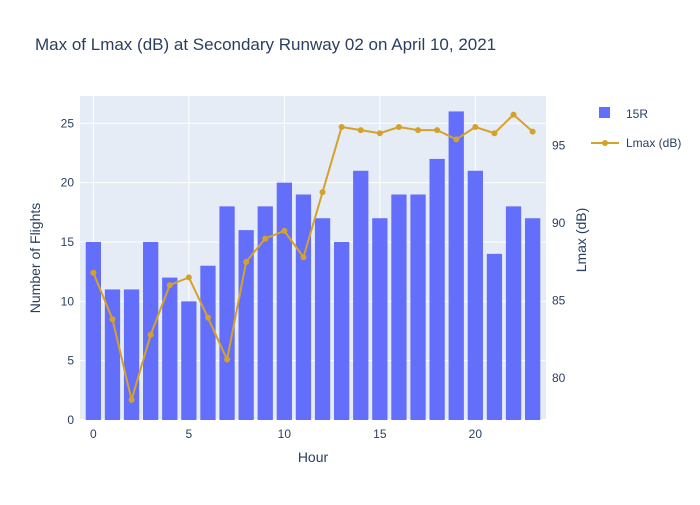 The height and width of the screenshot is (505, 700). I want to click on y-axis-ticks: 0 5 10 15 20 25, so click(68, 271).